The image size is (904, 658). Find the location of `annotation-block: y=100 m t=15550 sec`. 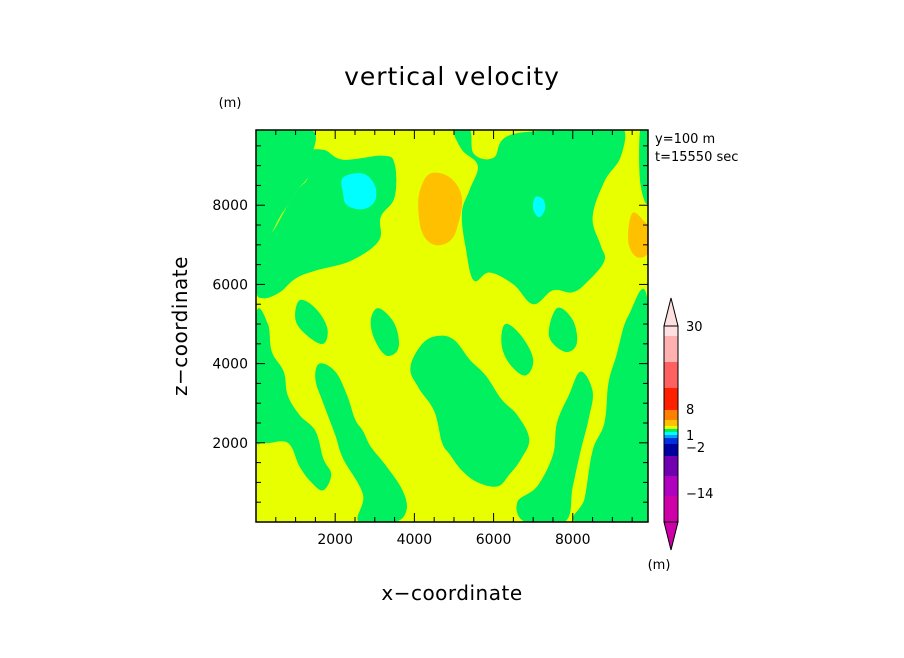

annotation-block: y=100 m t=15550 sec is located at coordinates (696, 148).